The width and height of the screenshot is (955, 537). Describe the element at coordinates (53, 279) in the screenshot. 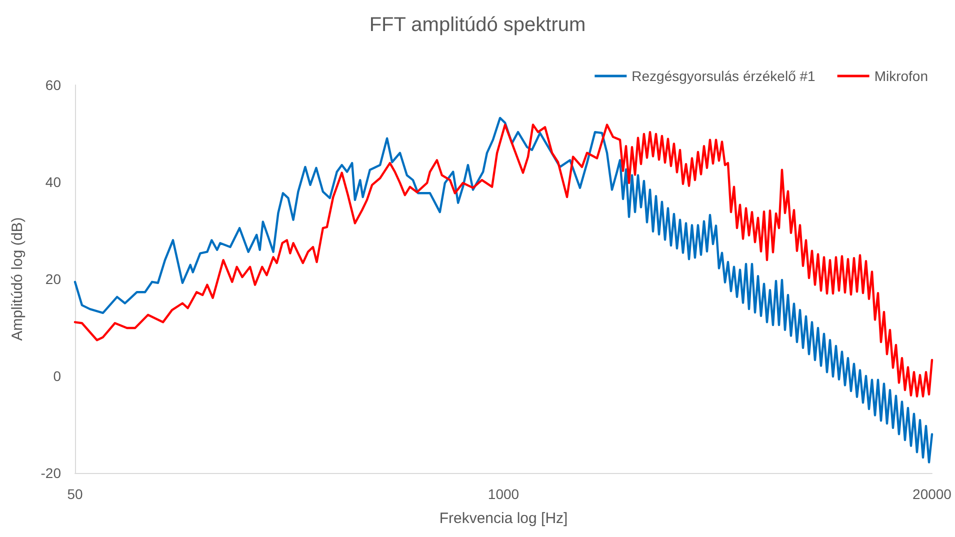

I see `y-tick-label: 20` at that location.